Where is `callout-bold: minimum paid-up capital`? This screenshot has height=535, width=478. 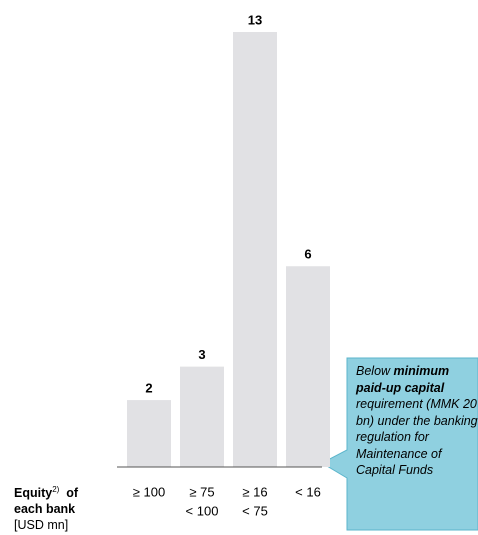 callout-bold: minimum paid-up capital is located at coordinates (403, 379).